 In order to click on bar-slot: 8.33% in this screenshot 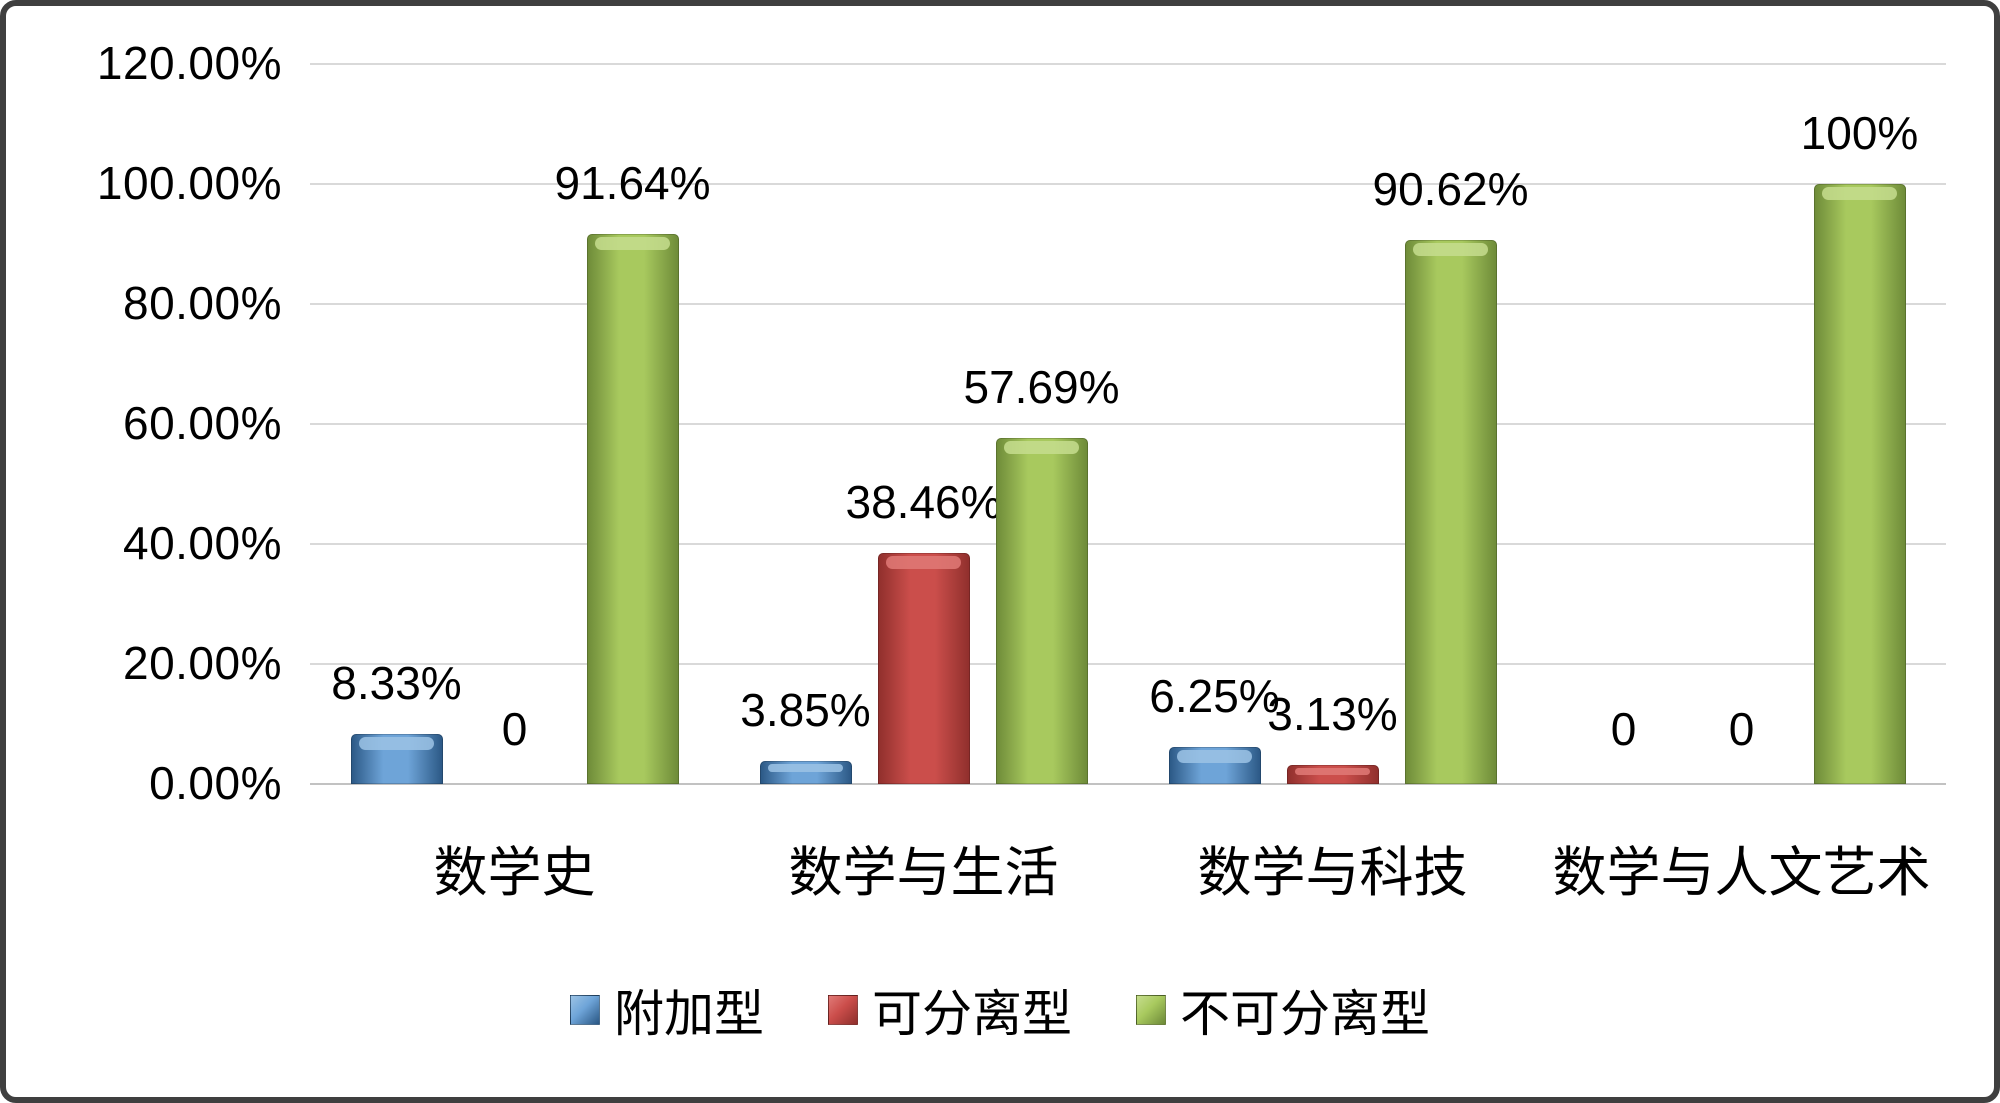, I will do `click(396, 424)`.